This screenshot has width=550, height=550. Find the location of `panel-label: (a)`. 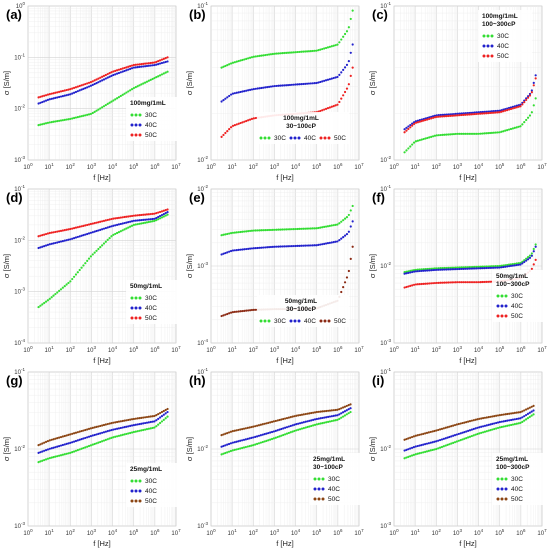

panel-label: (a) is located at coordinates (14, 14).